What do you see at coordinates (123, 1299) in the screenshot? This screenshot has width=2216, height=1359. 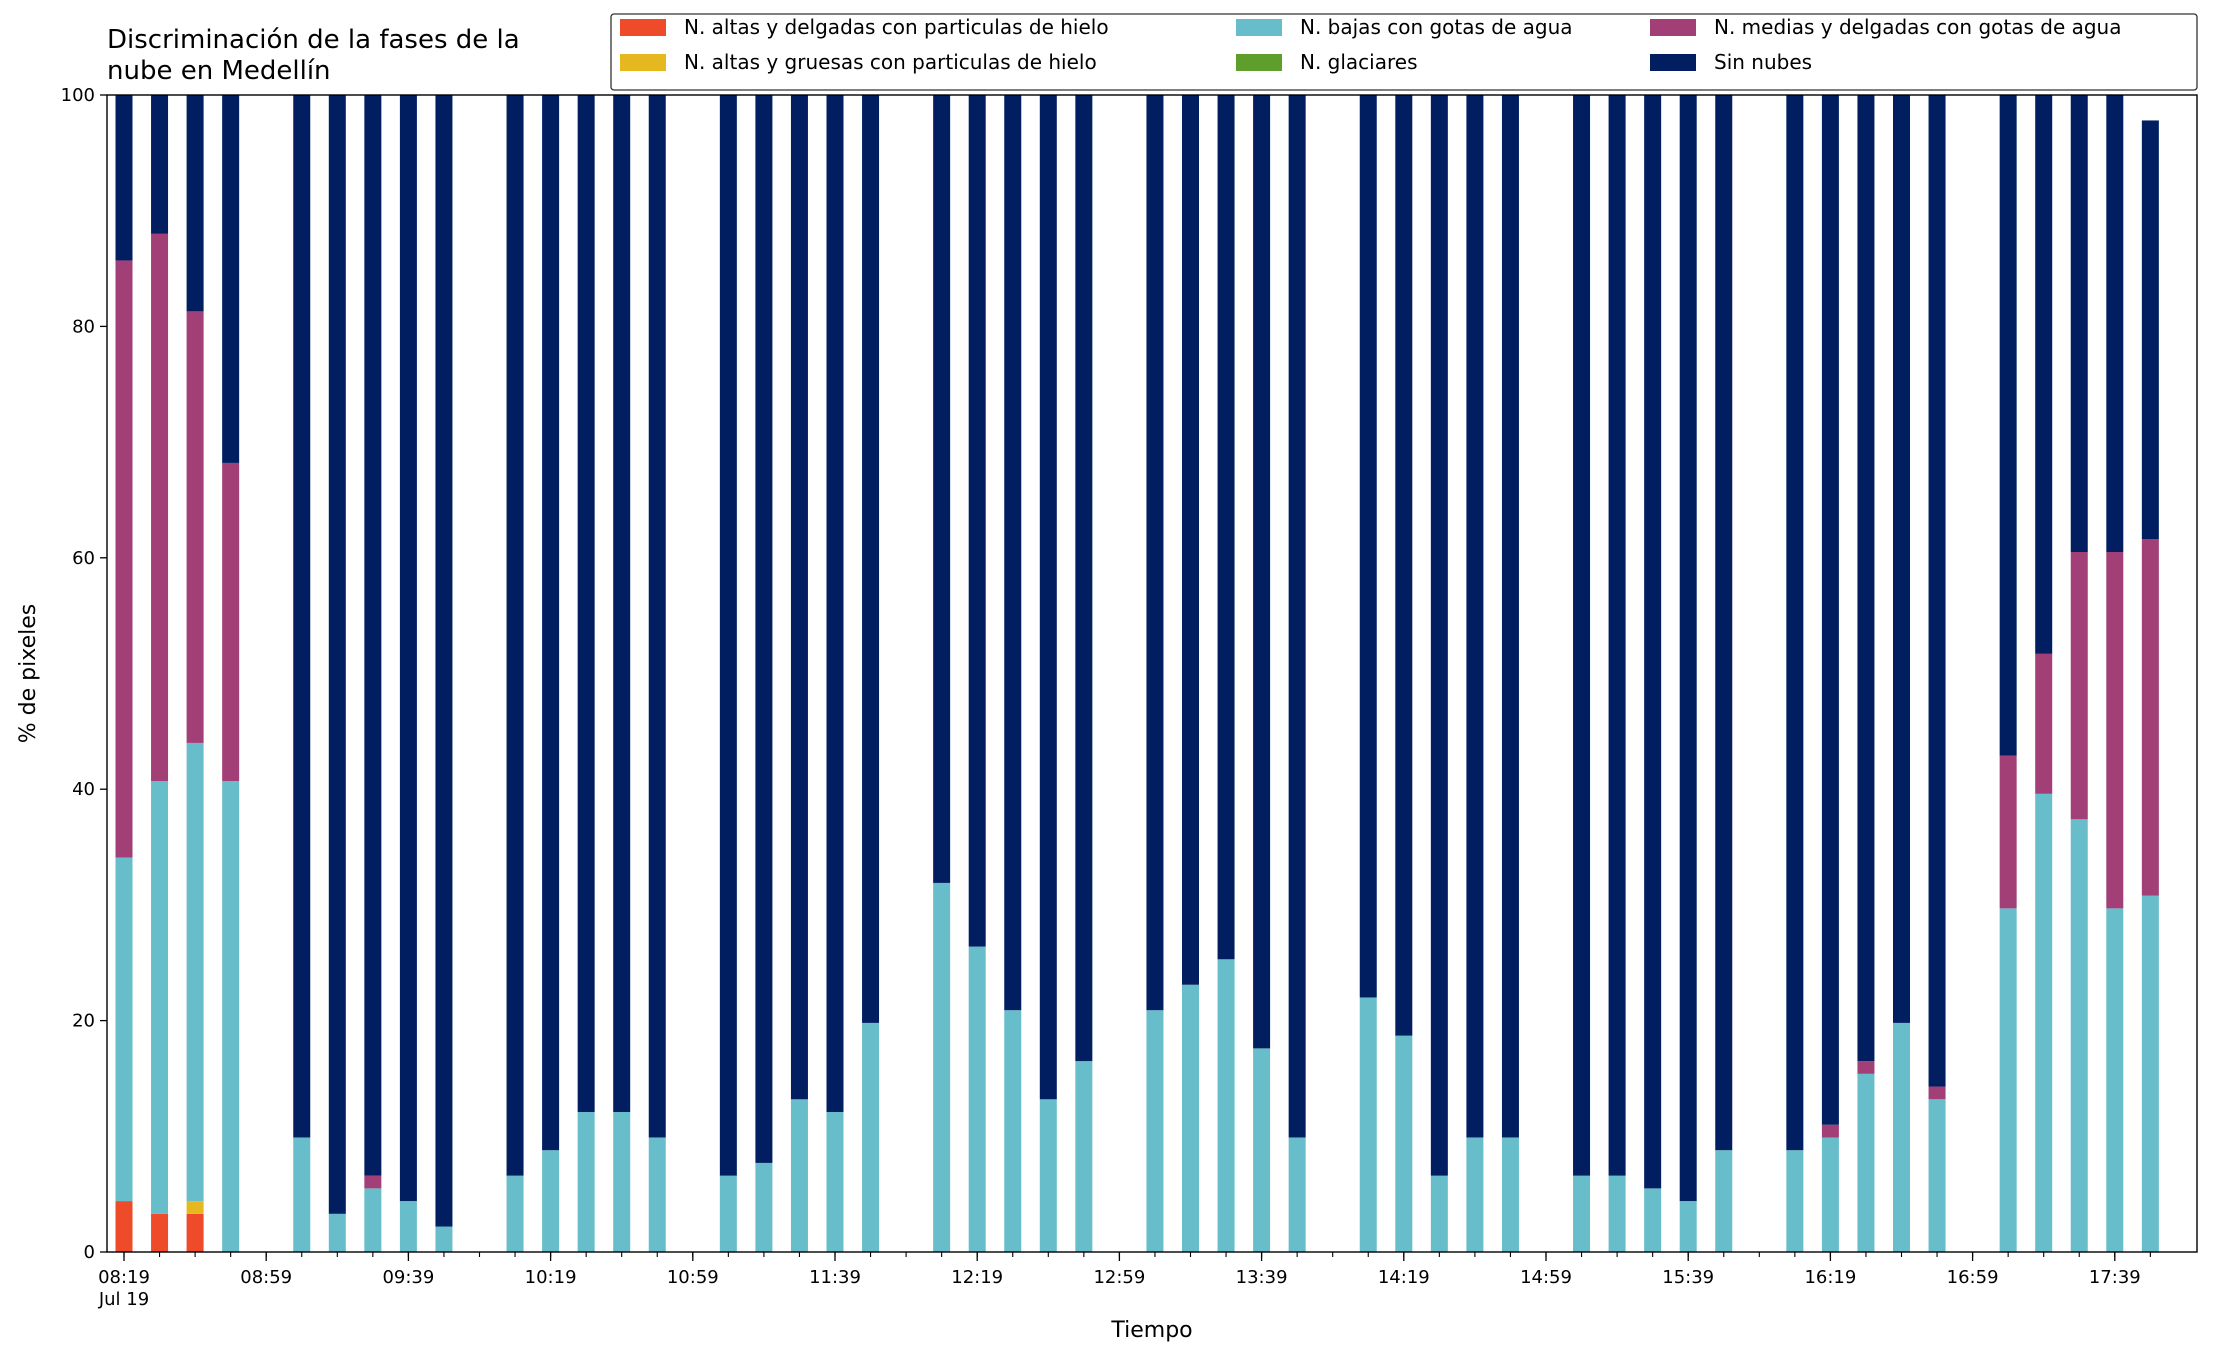 I see `x-tick-sublabel: Jul 19` at bounding box center [123, 1299].